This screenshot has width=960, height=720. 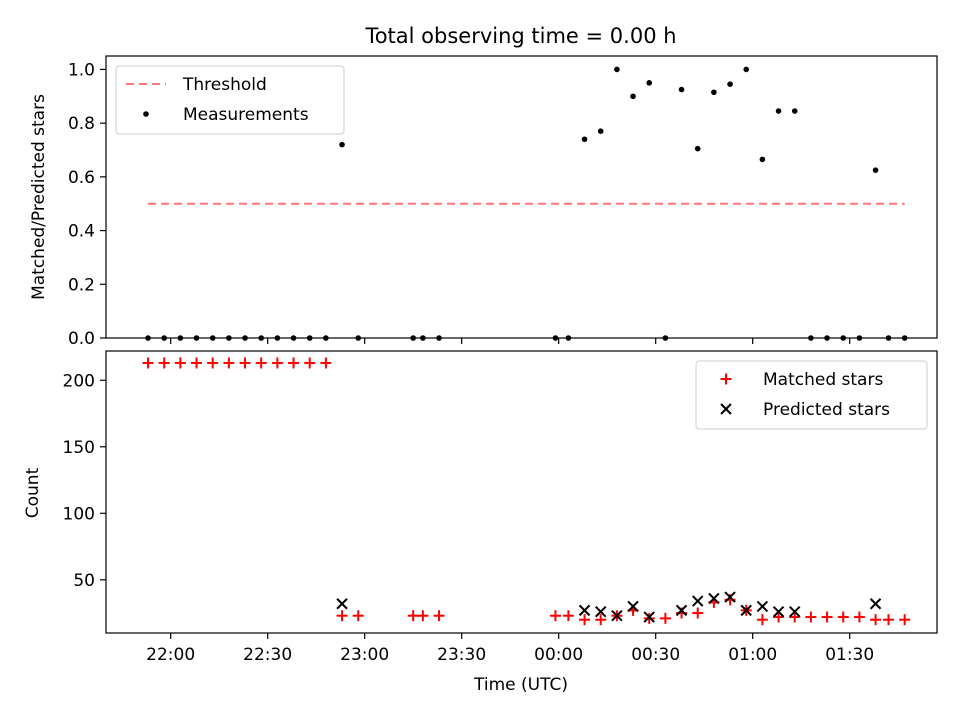 I want to click on y-tick-label: 0.4, so click(x=81, y=232).